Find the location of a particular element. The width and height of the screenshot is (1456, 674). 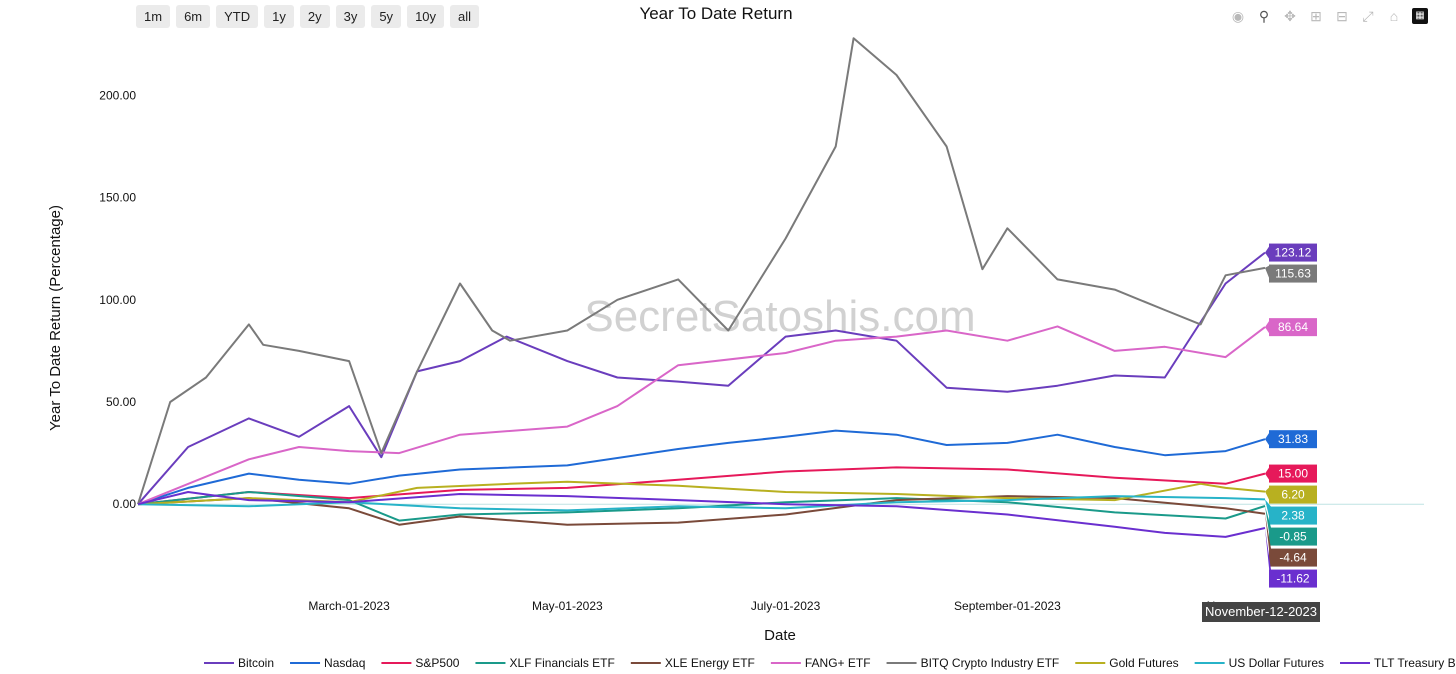

end-label-value: -11.62 is located at coordinates (1292, 579).